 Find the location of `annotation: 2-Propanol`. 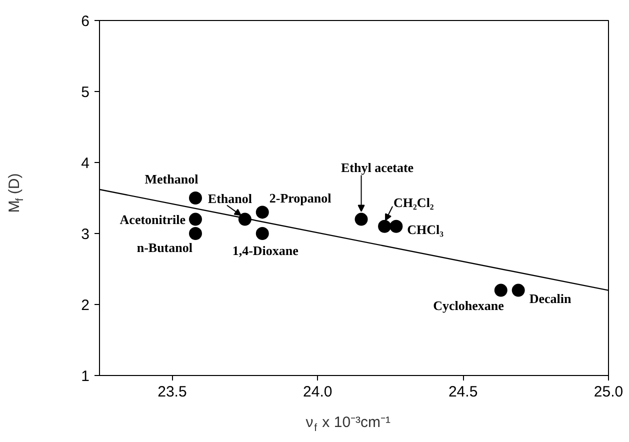

annotation: 2-Propanol is located at coordinates (300, 198).